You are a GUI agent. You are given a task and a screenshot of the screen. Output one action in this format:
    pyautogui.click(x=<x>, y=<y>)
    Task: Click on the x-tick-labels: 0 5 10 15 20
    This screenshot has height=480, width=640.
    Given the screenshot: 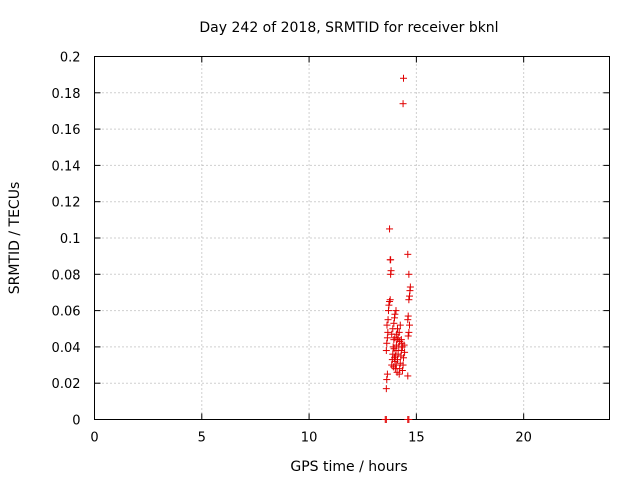 What is the action you would take?
    pyautogui.click(x=311, y=438)
    